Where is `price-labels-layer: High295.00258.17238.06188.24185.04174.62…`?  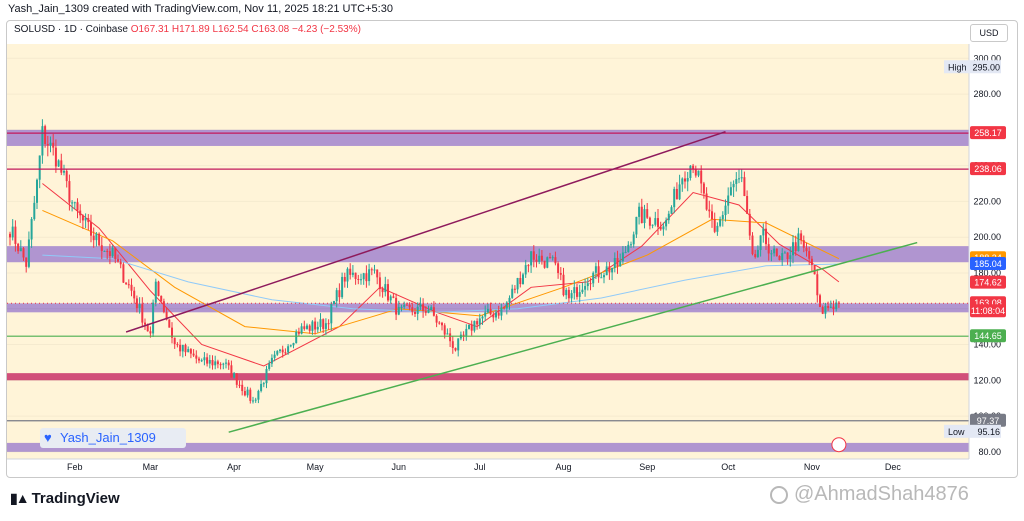 price-labels-layer: High295.00258.17238.06188.24185.04174.62… is located at coordinates (975, 249).